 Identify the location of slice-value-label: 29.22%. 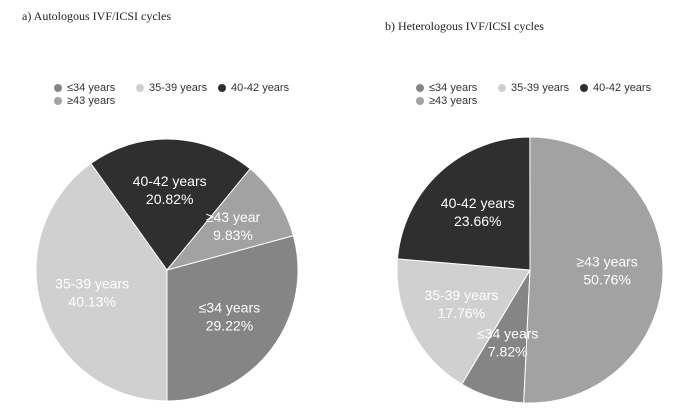
(229, 325).